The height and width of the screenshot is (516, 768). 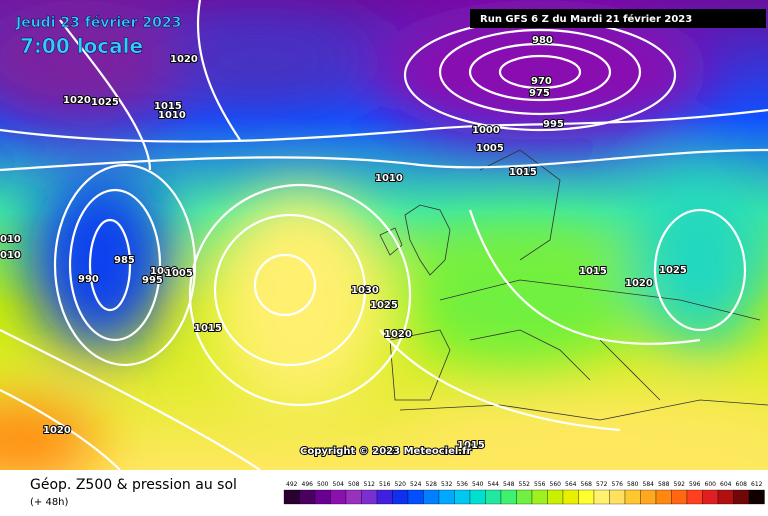 I want to click on scale-label: 504, so click(x=339, y=484).